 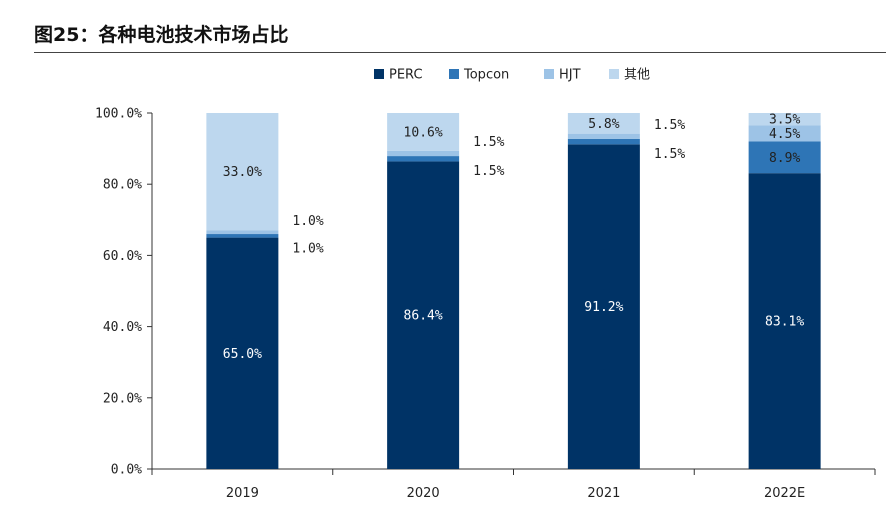 I want to click on data-label-0-2: 1.0%, so click(x=307, y=221).